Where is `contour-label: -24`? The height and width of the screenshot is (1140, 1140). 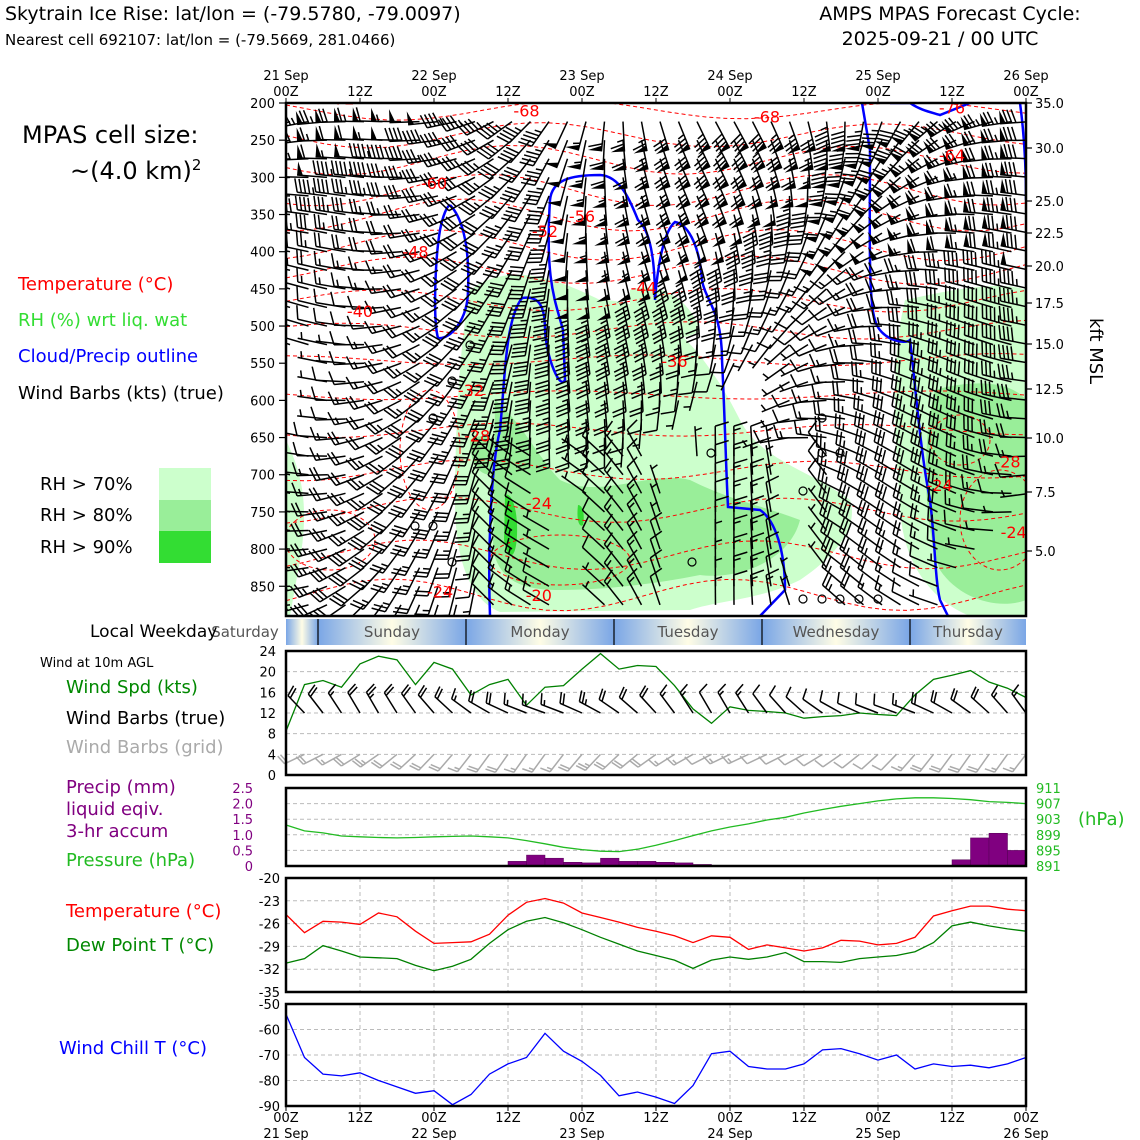 contour-label: -24 is located at coordinates (440, 591).